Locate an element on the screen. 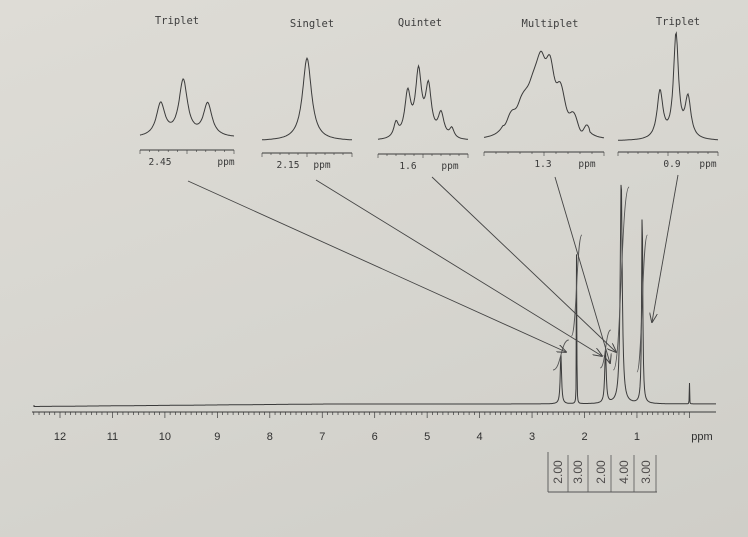 The height and width of the screenshot is (537, 748). inset-center-label: 0.9 is located at coordinates (671, 164).